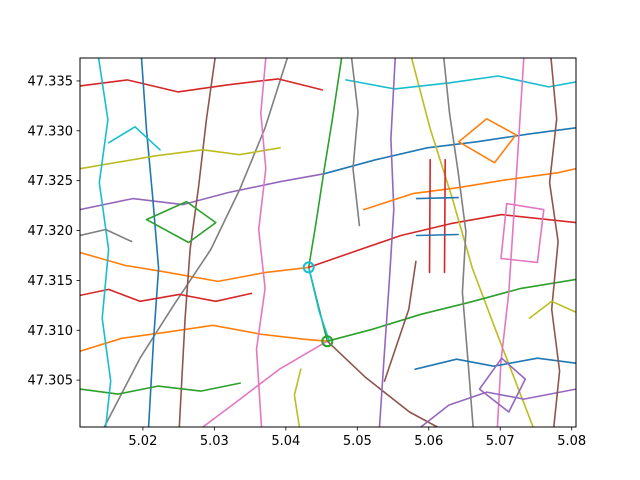 The width and height of the screenshot is (640, 480). I want to click on y-tick-label-3: 47.320, so click(51, 231).